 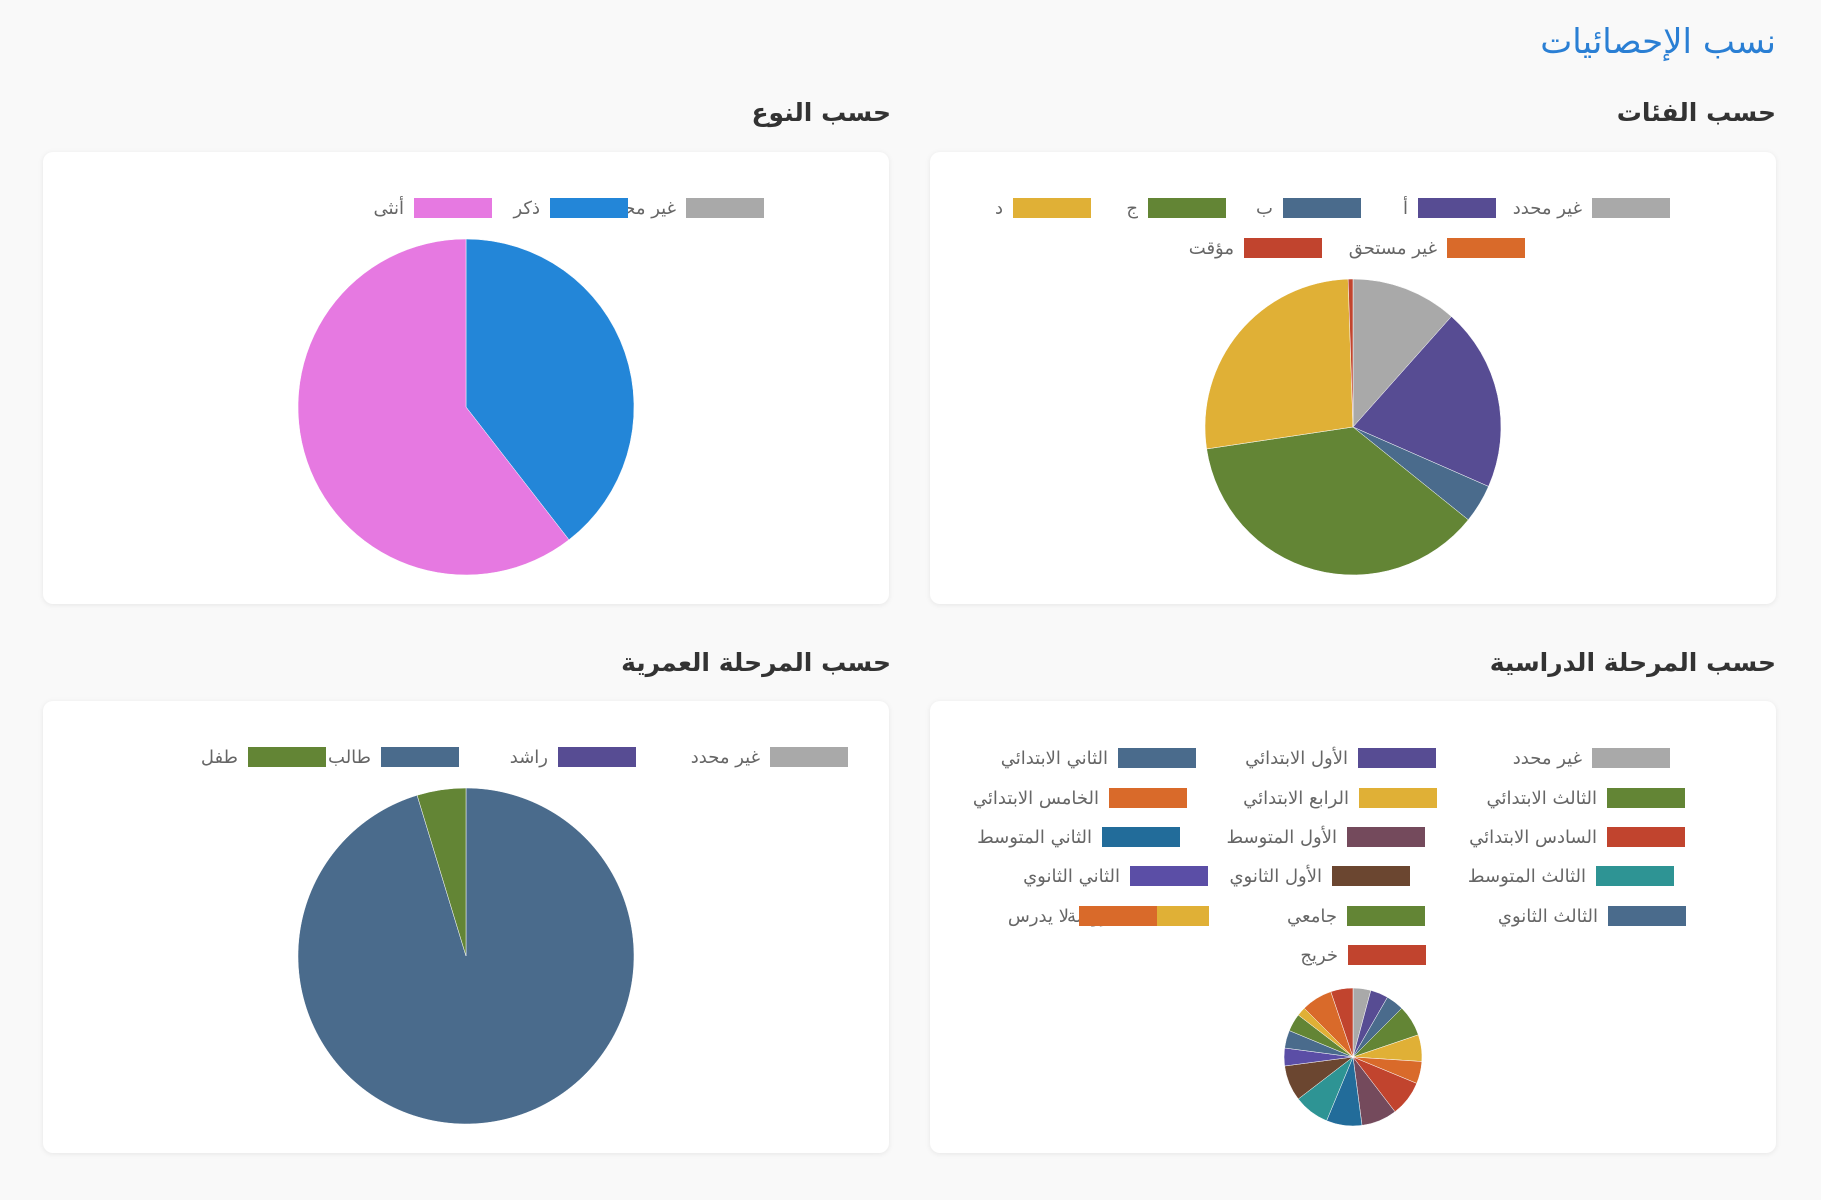 What do you see at coordinates (821, 112) in the screenshot?
I see `section-title-gender: حسب النوع` at bounding box center [821, 112].